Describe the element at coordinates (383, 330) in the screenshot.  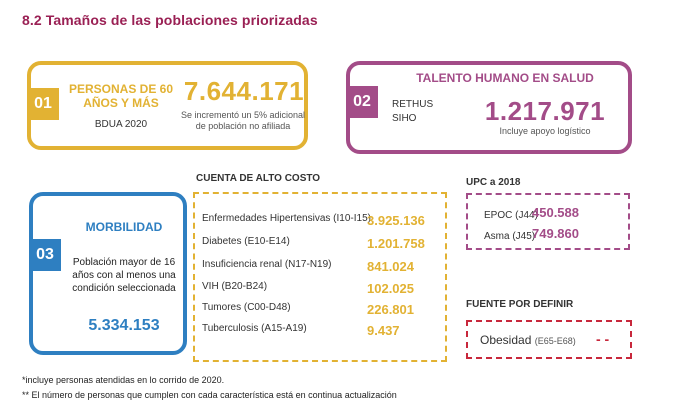
I see `row-value: 9.437` at that location.